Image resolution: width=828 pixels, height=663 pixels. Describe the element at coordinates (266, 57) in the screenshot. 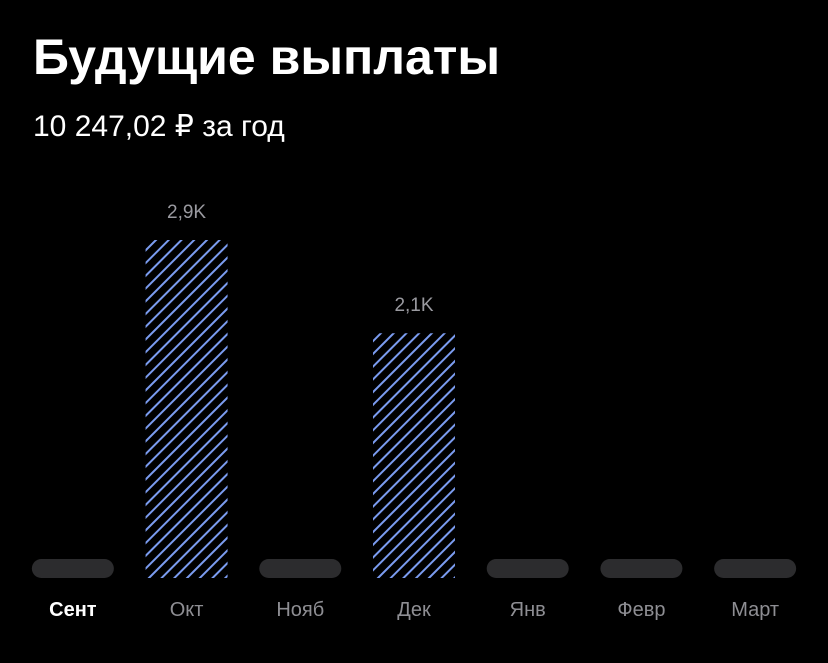

I see `title: Будущие выплаты` at that location.